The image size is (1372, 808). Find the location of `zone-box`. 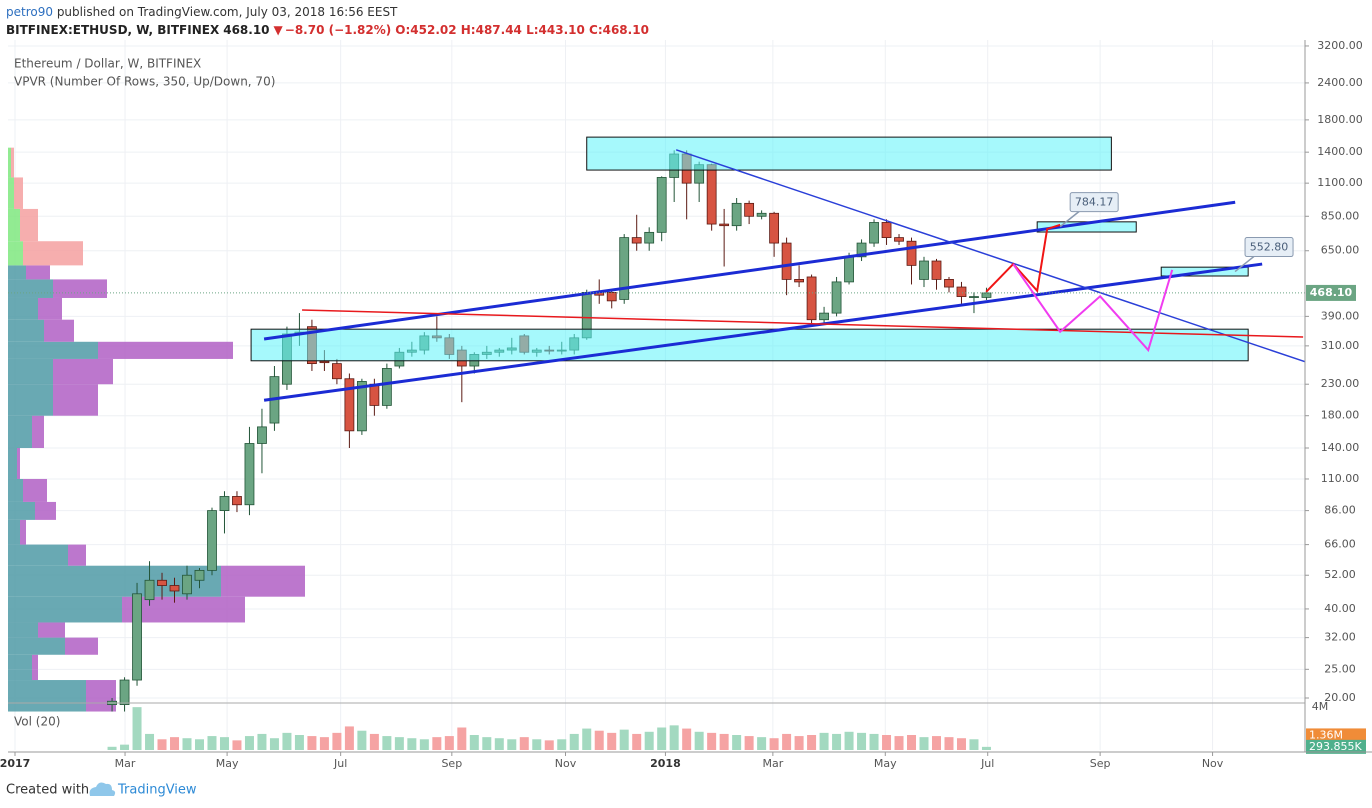

zone-box is located at coordinates (849, 153).